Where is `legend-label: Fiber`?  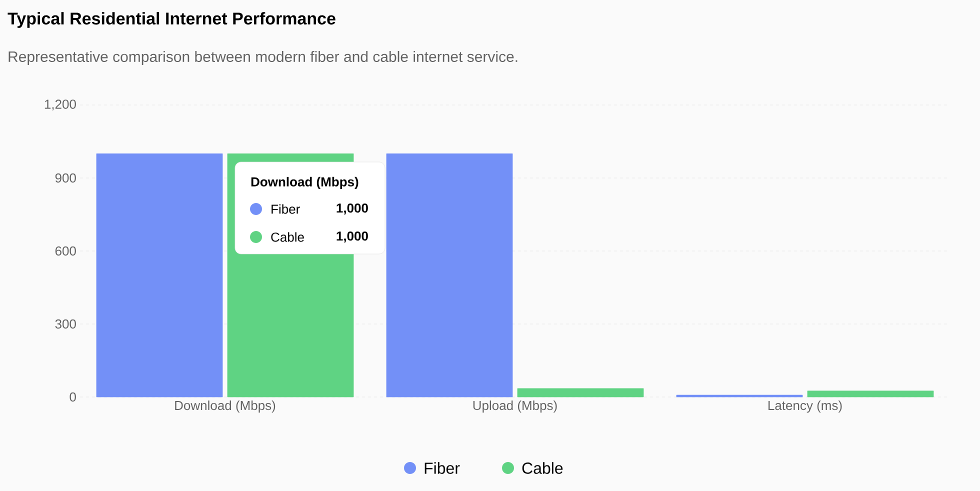 legend-label: Fiber is located at coordinates (442, 468).